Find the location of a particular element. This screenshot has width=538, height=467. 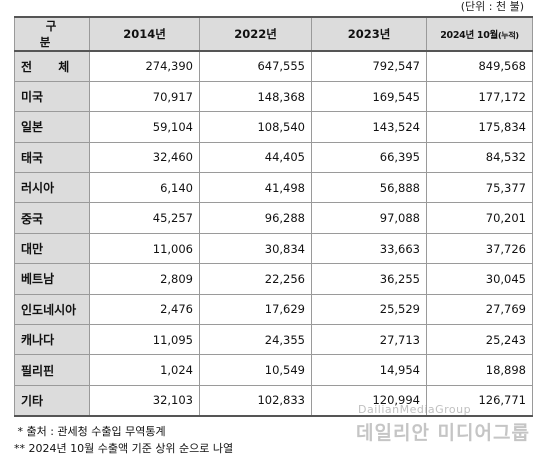

value-2023-cell: 792,547 is located at coordinates (369, 66).